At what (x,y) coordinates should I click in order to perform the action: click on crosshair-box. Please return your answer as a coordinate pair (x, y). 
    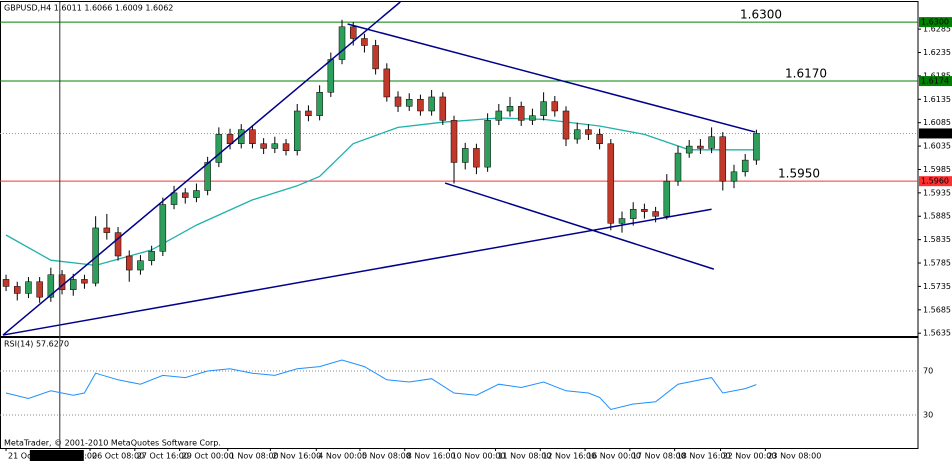
    Looking at the image, I should click on (56, 455).